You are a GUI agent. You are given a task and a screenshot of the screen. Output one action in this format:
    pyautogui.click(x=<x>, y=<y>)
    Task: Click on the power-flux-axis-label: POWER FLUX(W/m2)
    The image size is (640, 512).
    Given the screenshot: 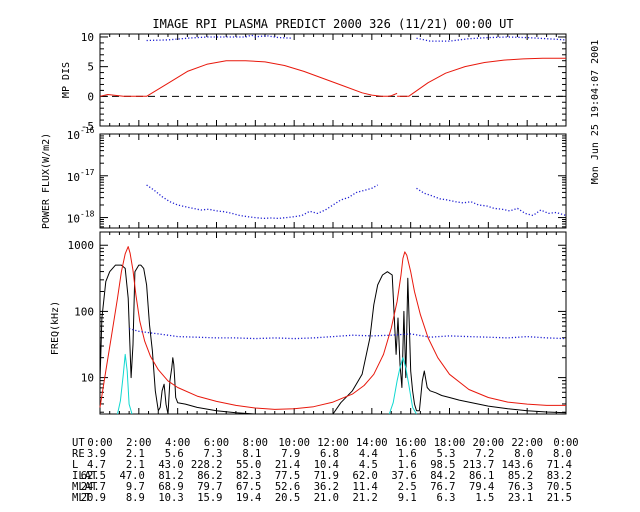 What is the action you would take?
    pyautogui.click(x=46, y=181)
    